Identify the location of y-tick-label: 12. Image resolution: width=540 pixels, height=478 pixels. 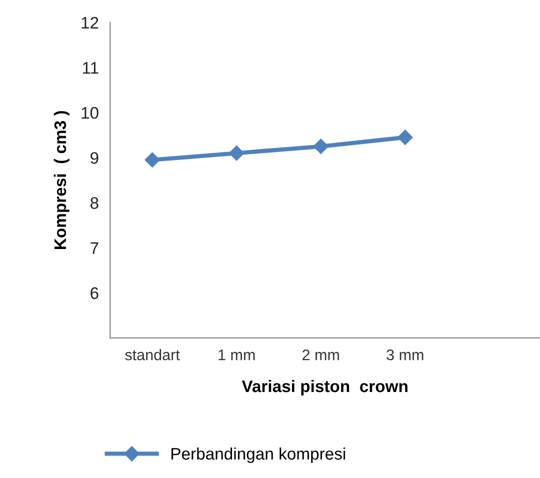
(90, 22).